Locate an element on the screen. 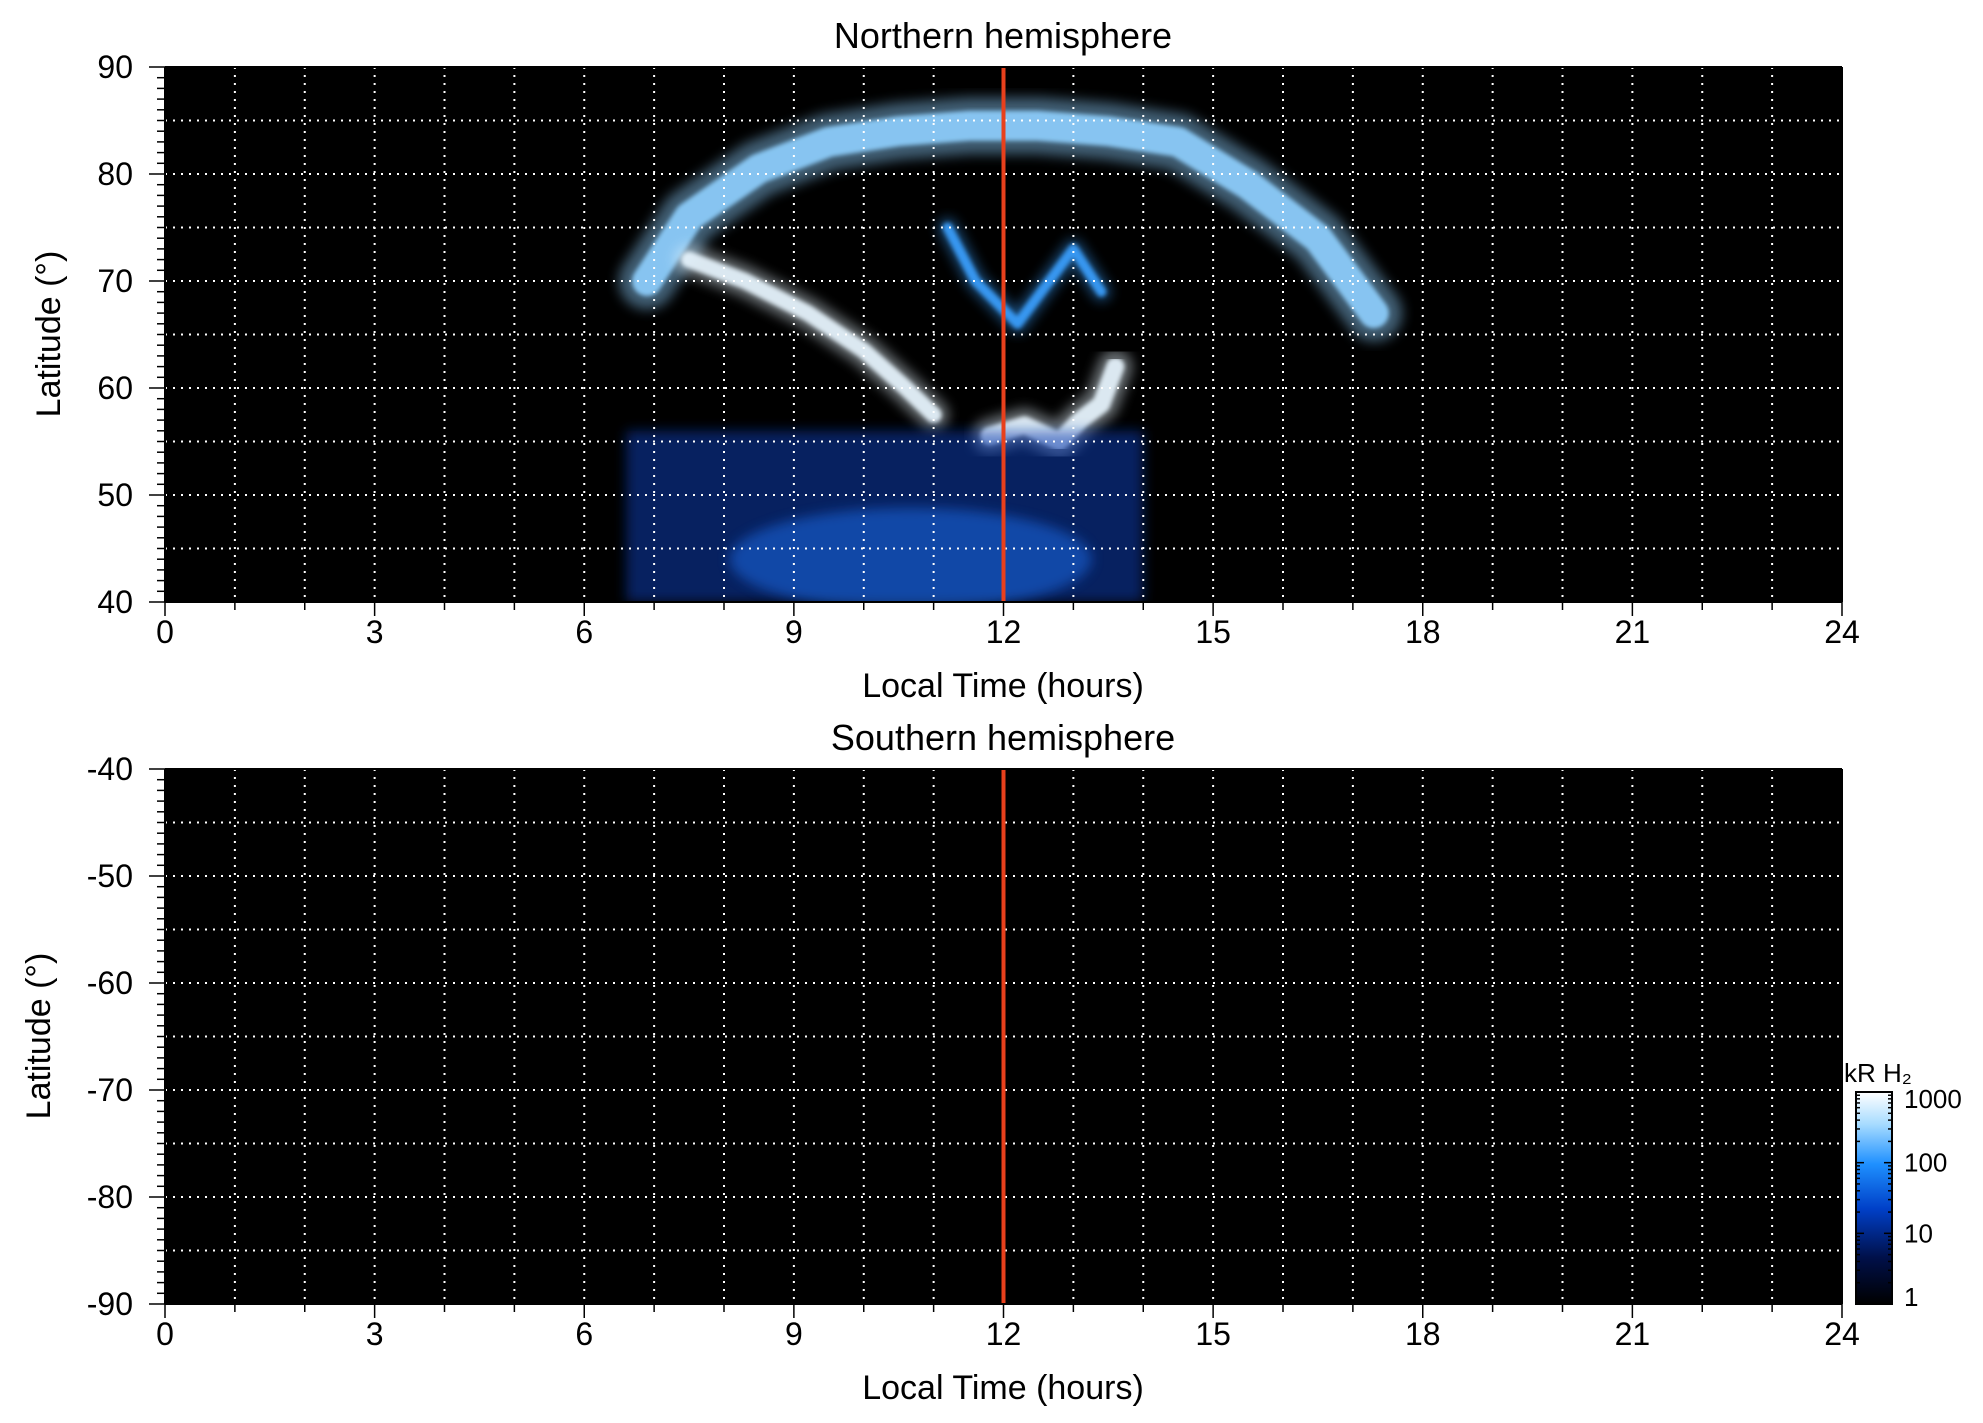 The width and height of the screenshot is (1983, 1423). panel-title: Southern hemisphere is located at coordinates (1003, 737).